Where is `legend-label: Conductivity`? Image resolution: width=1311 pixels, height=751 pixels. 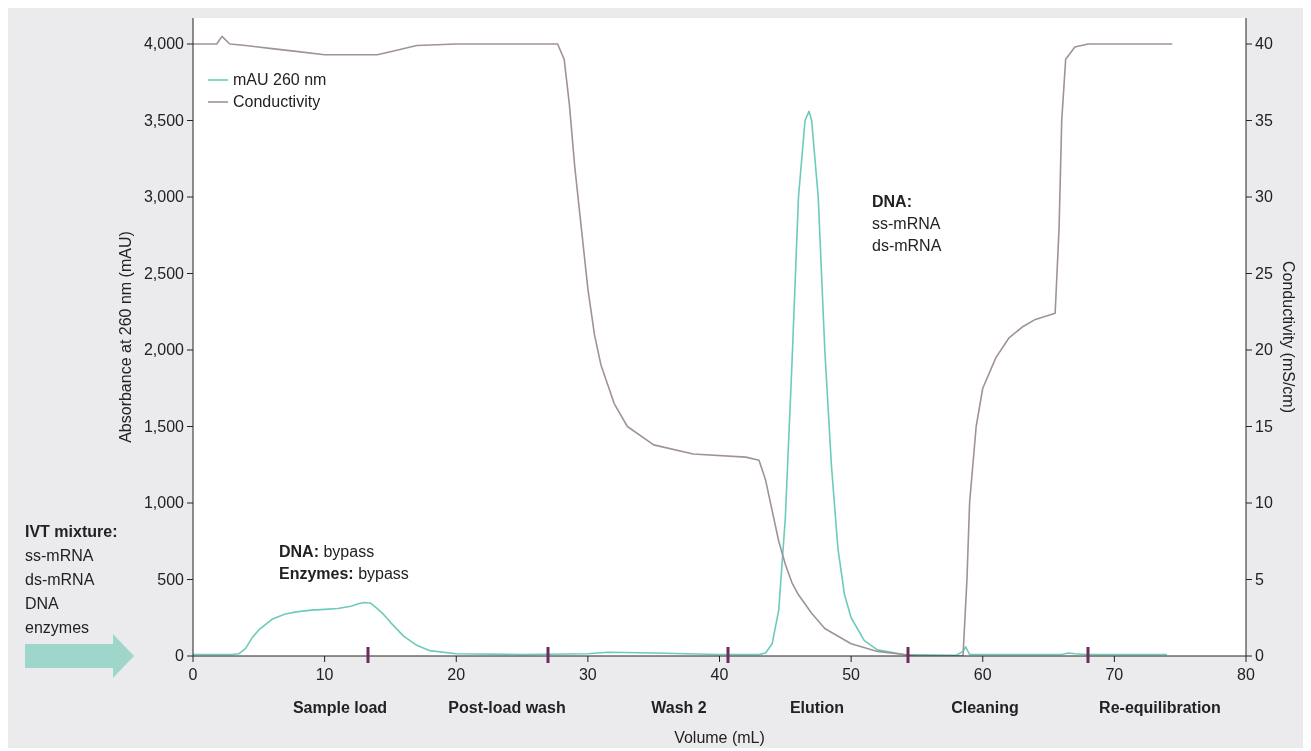 legend-label: Conductivity is located at coordinates (277, 101).